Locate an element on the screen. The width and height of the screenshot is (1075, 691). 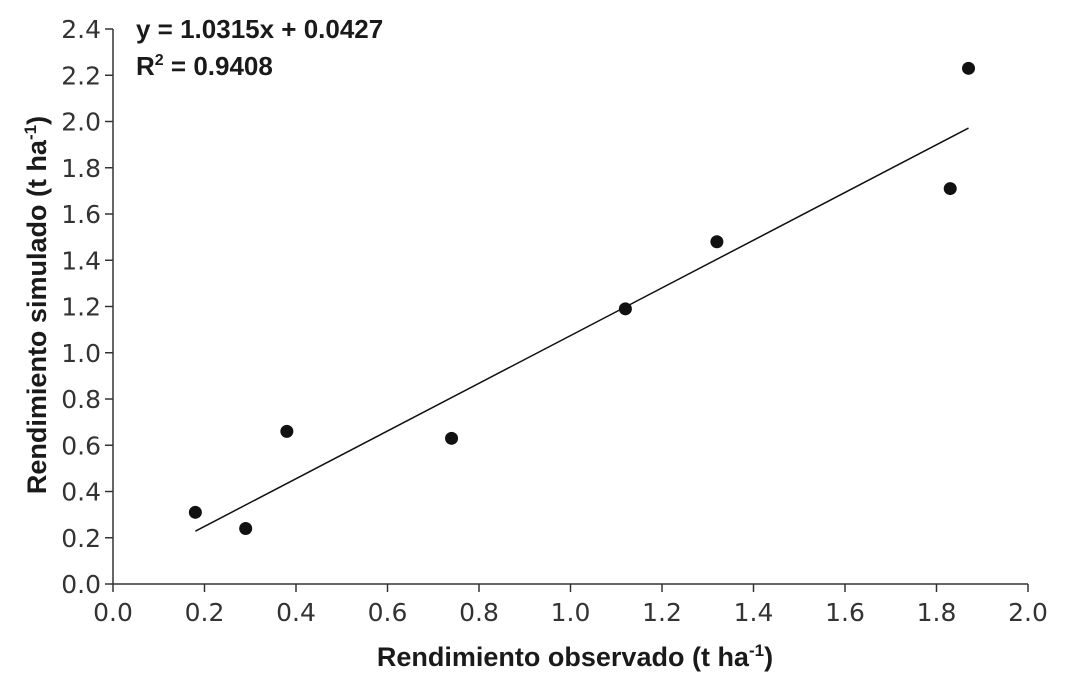
y-tick-label: 1.4 is located at coordinates (81, 260).